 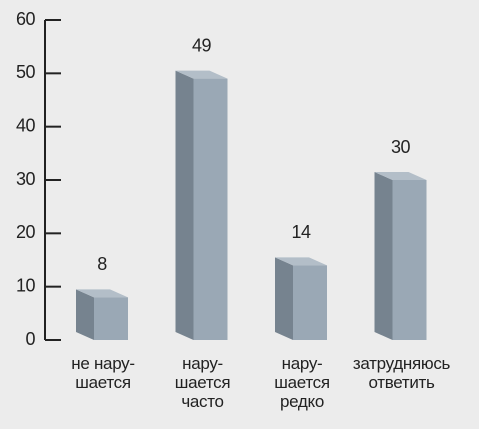 I want to click on y-tick-label: 40, so click(x=26, y=125).